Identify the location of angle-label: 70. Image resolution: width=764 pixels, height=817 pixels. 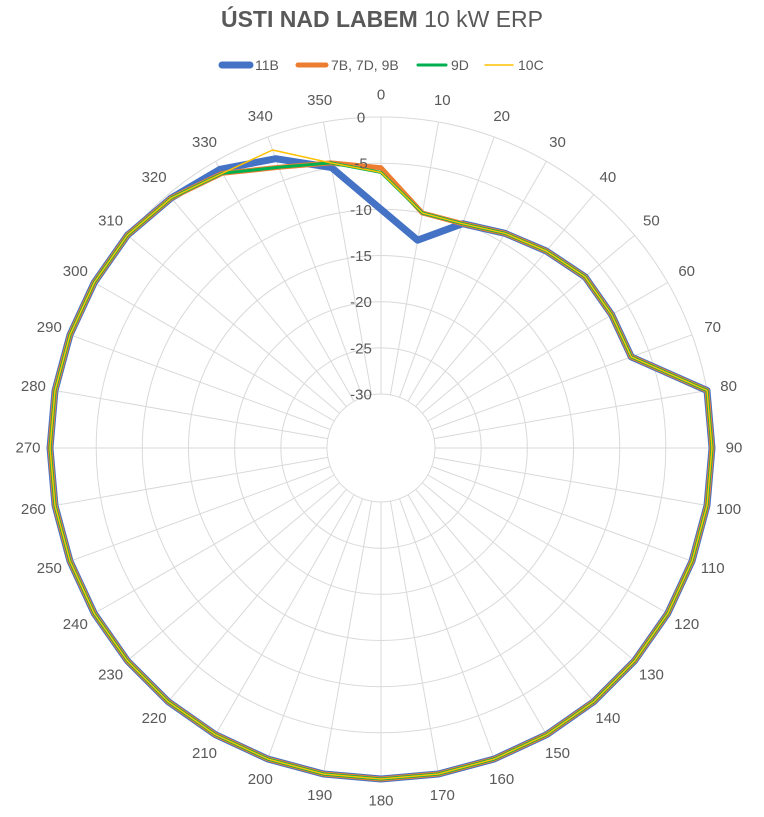
(712, 327).